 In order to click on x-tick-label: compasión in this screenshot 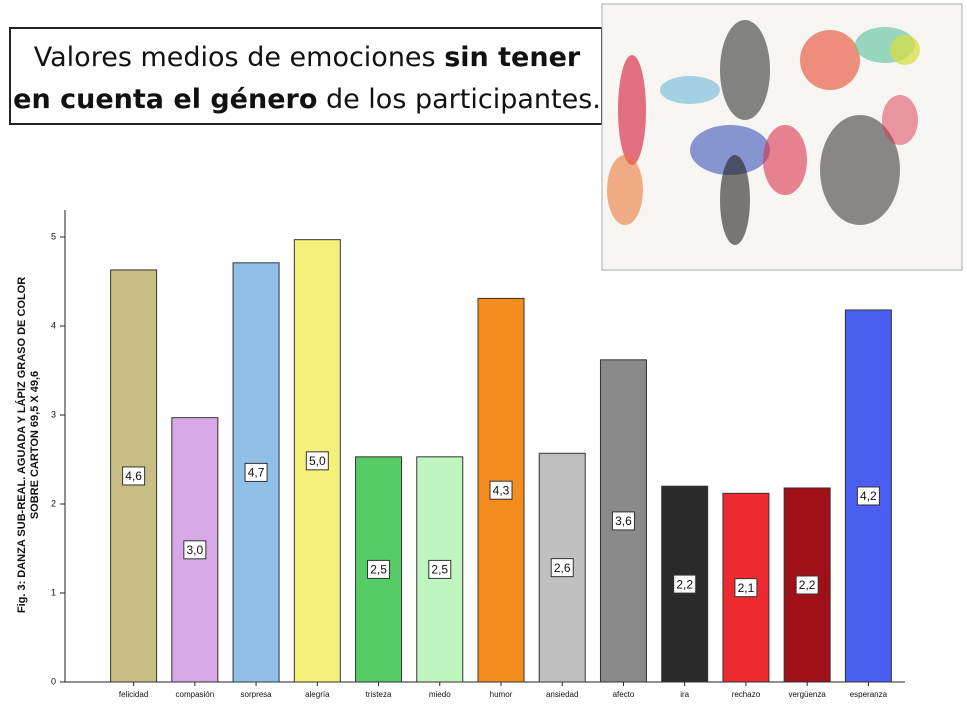, I will do `click(195, 694)`.